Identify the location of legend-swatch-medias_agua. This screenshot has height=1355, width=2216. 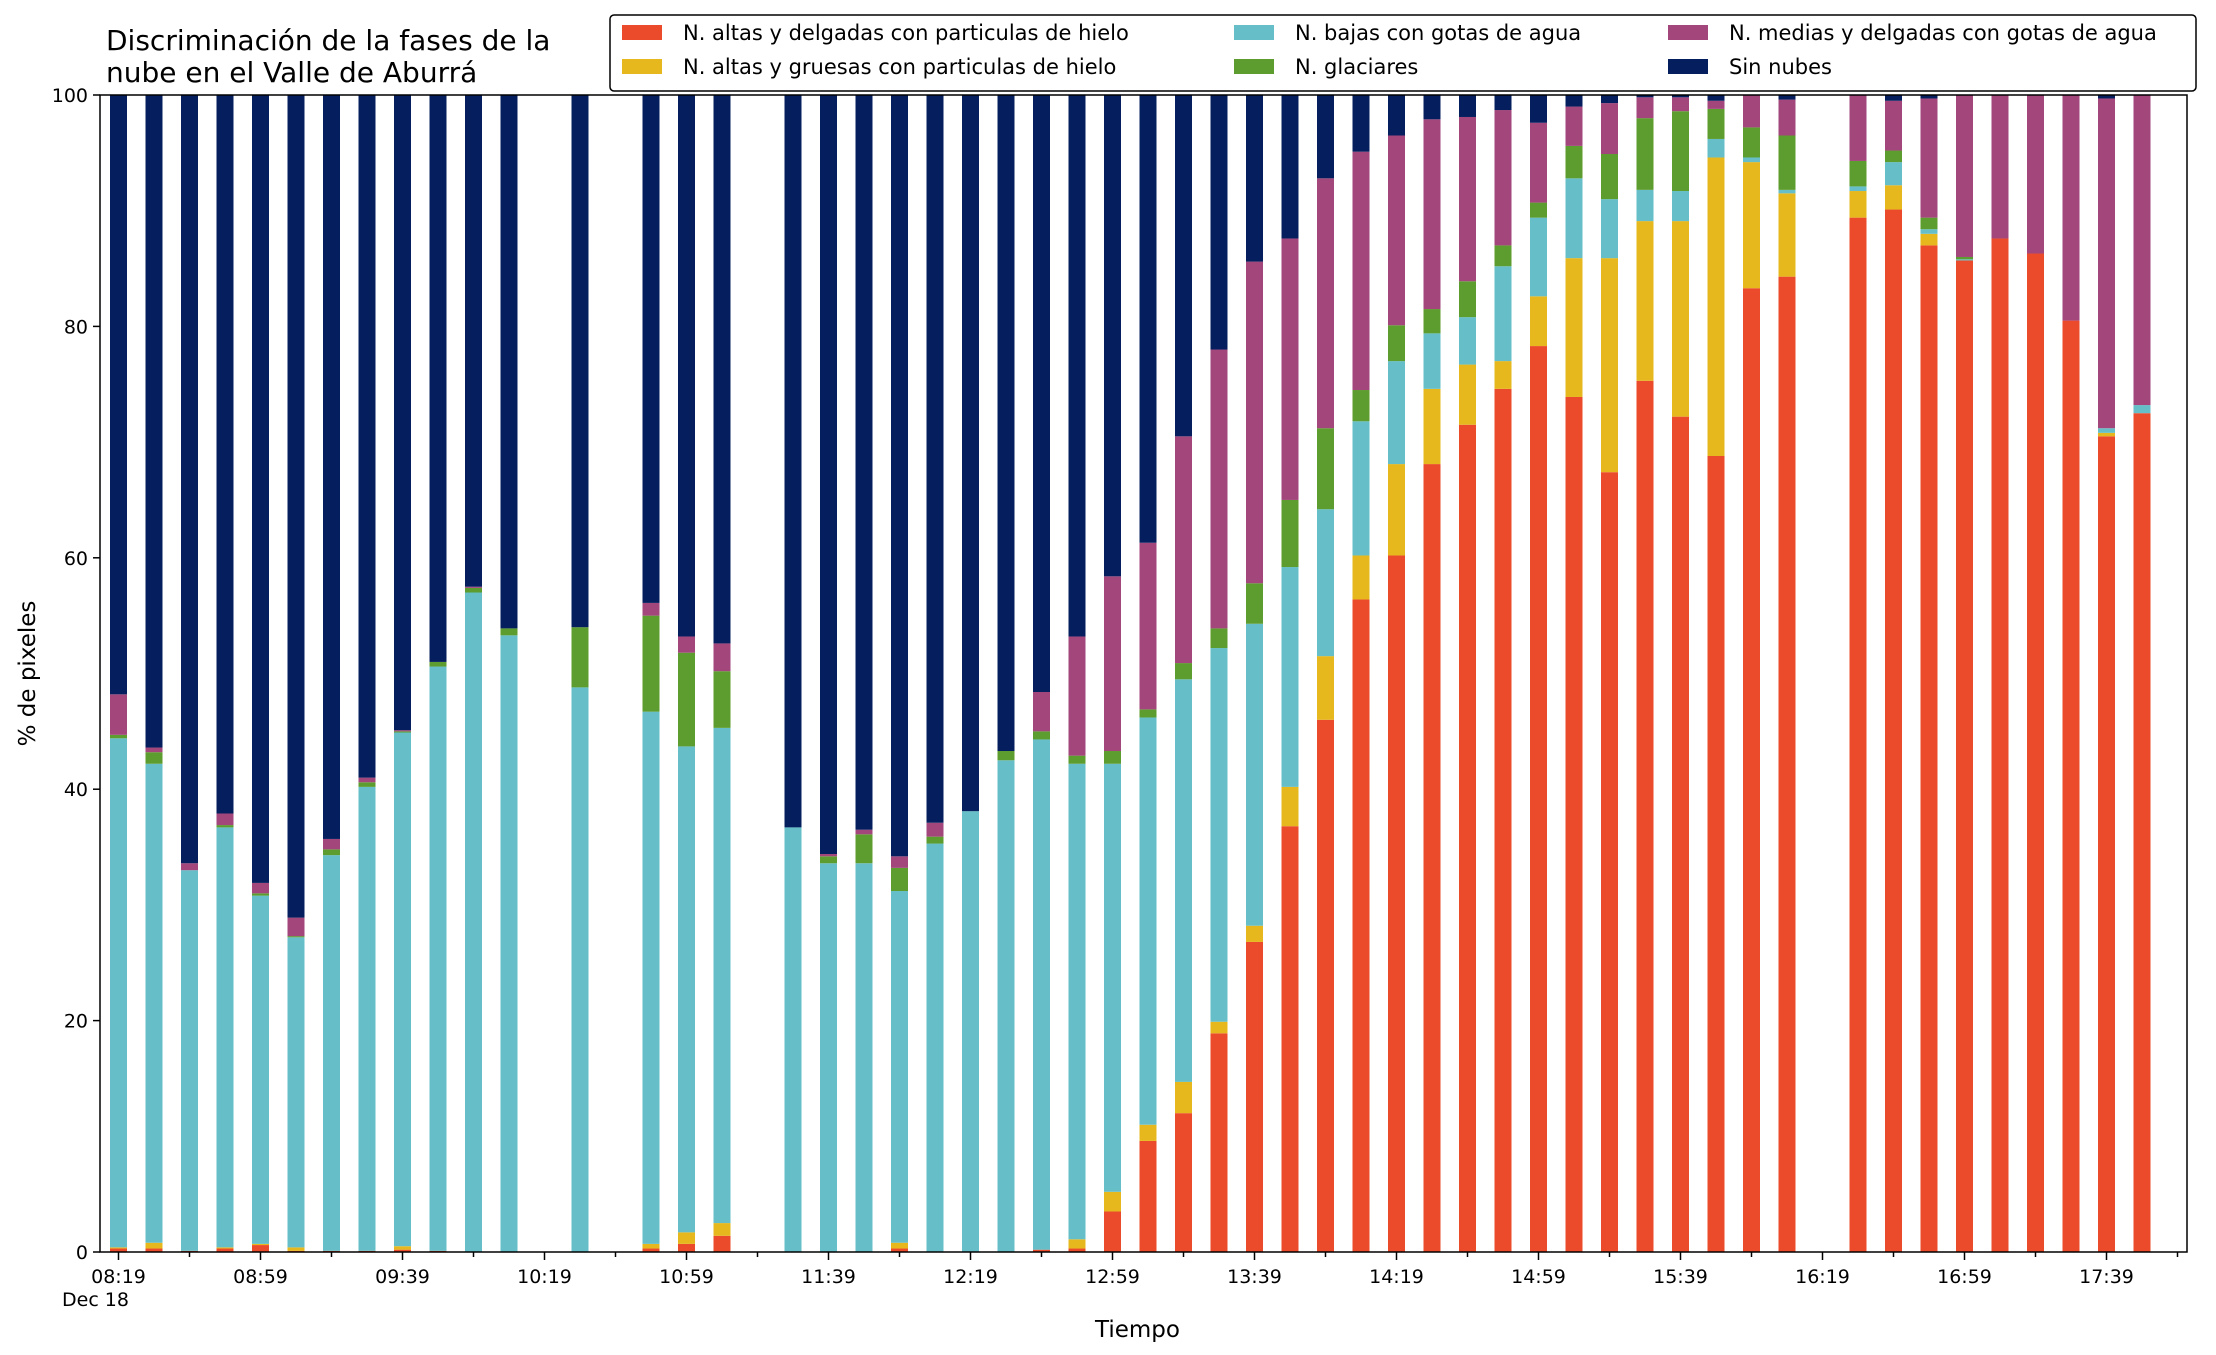
(1688, 32).